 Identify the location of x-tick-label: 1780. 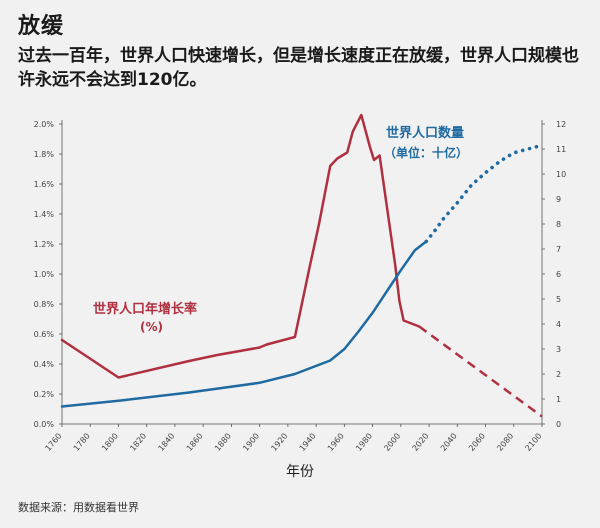
(82, 442).